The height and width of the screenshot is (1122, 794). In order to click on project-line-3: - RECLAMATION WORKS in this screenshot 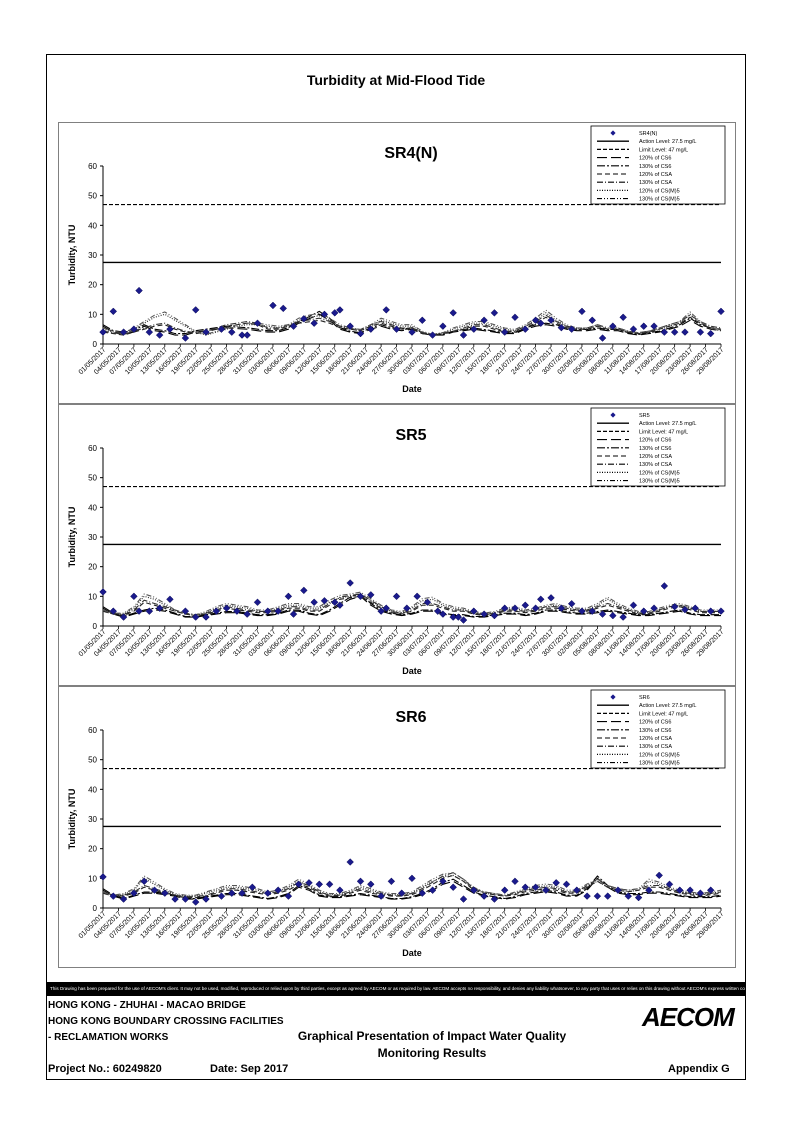, I will do `click(108, 1037)`.